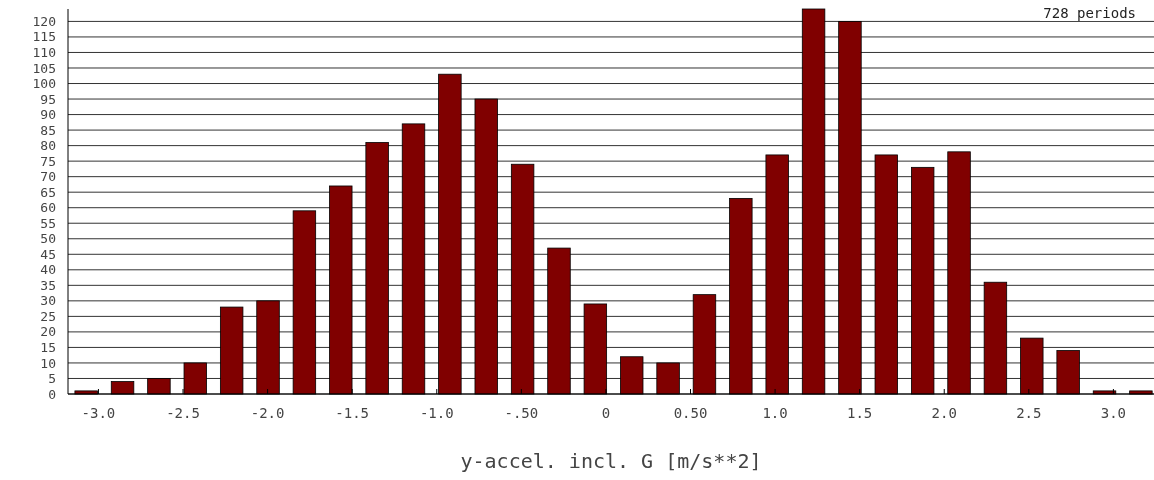 The image size is (1154, 480). What do you see at coordinates (48, 146) in the screenshot?
I see `y-tick-label: 80` at bounding box center [48, 146].